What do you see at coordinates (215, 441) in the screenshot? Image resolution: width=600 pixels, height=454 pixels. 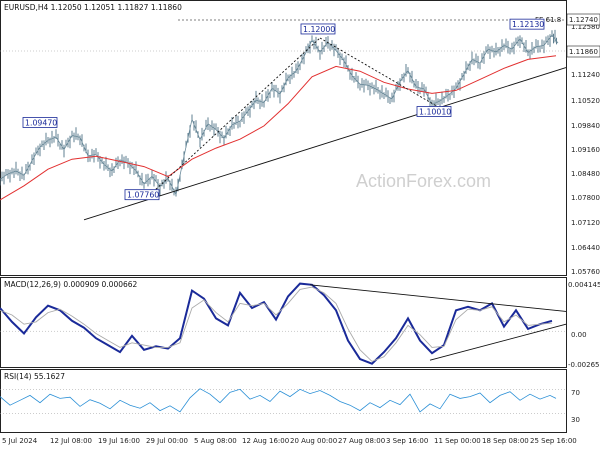 I see `x-tick: 5 Aug 08:00` at bounding box center [215, 441].